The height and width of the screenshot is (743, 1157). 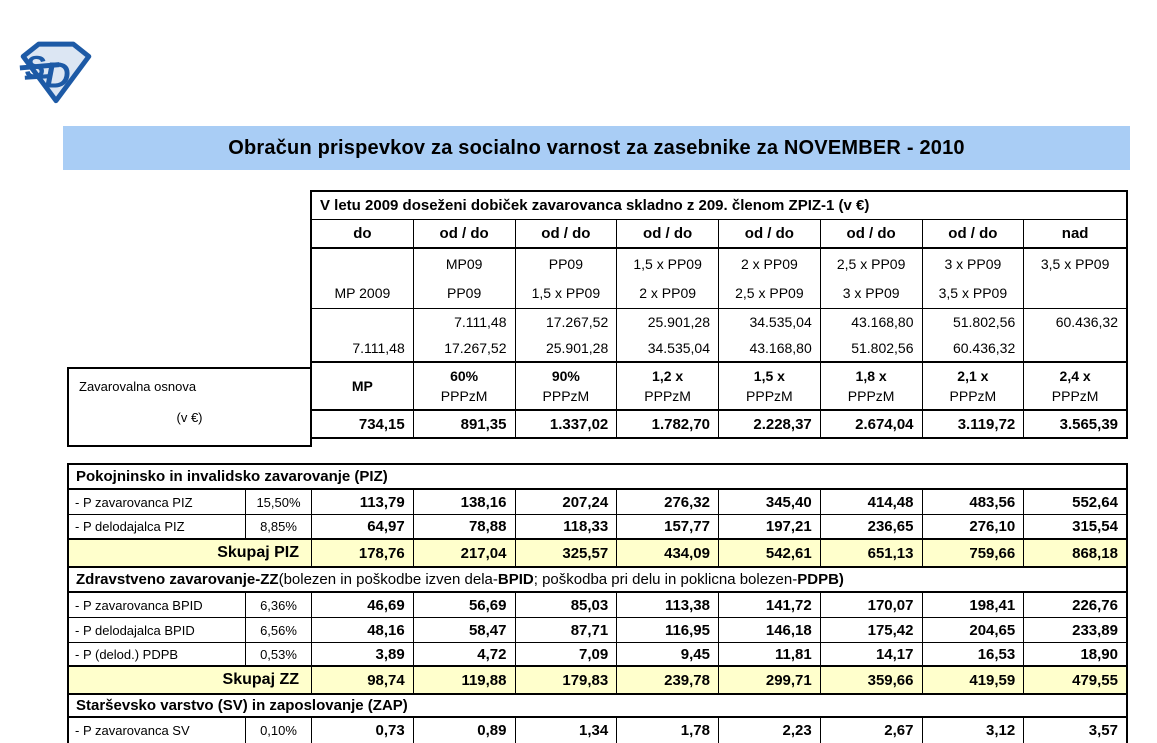 What do you see at coordinates (1095, 605) in the screenshot?
I see `row-value: 226,76` at bounding box center [1095, 605].